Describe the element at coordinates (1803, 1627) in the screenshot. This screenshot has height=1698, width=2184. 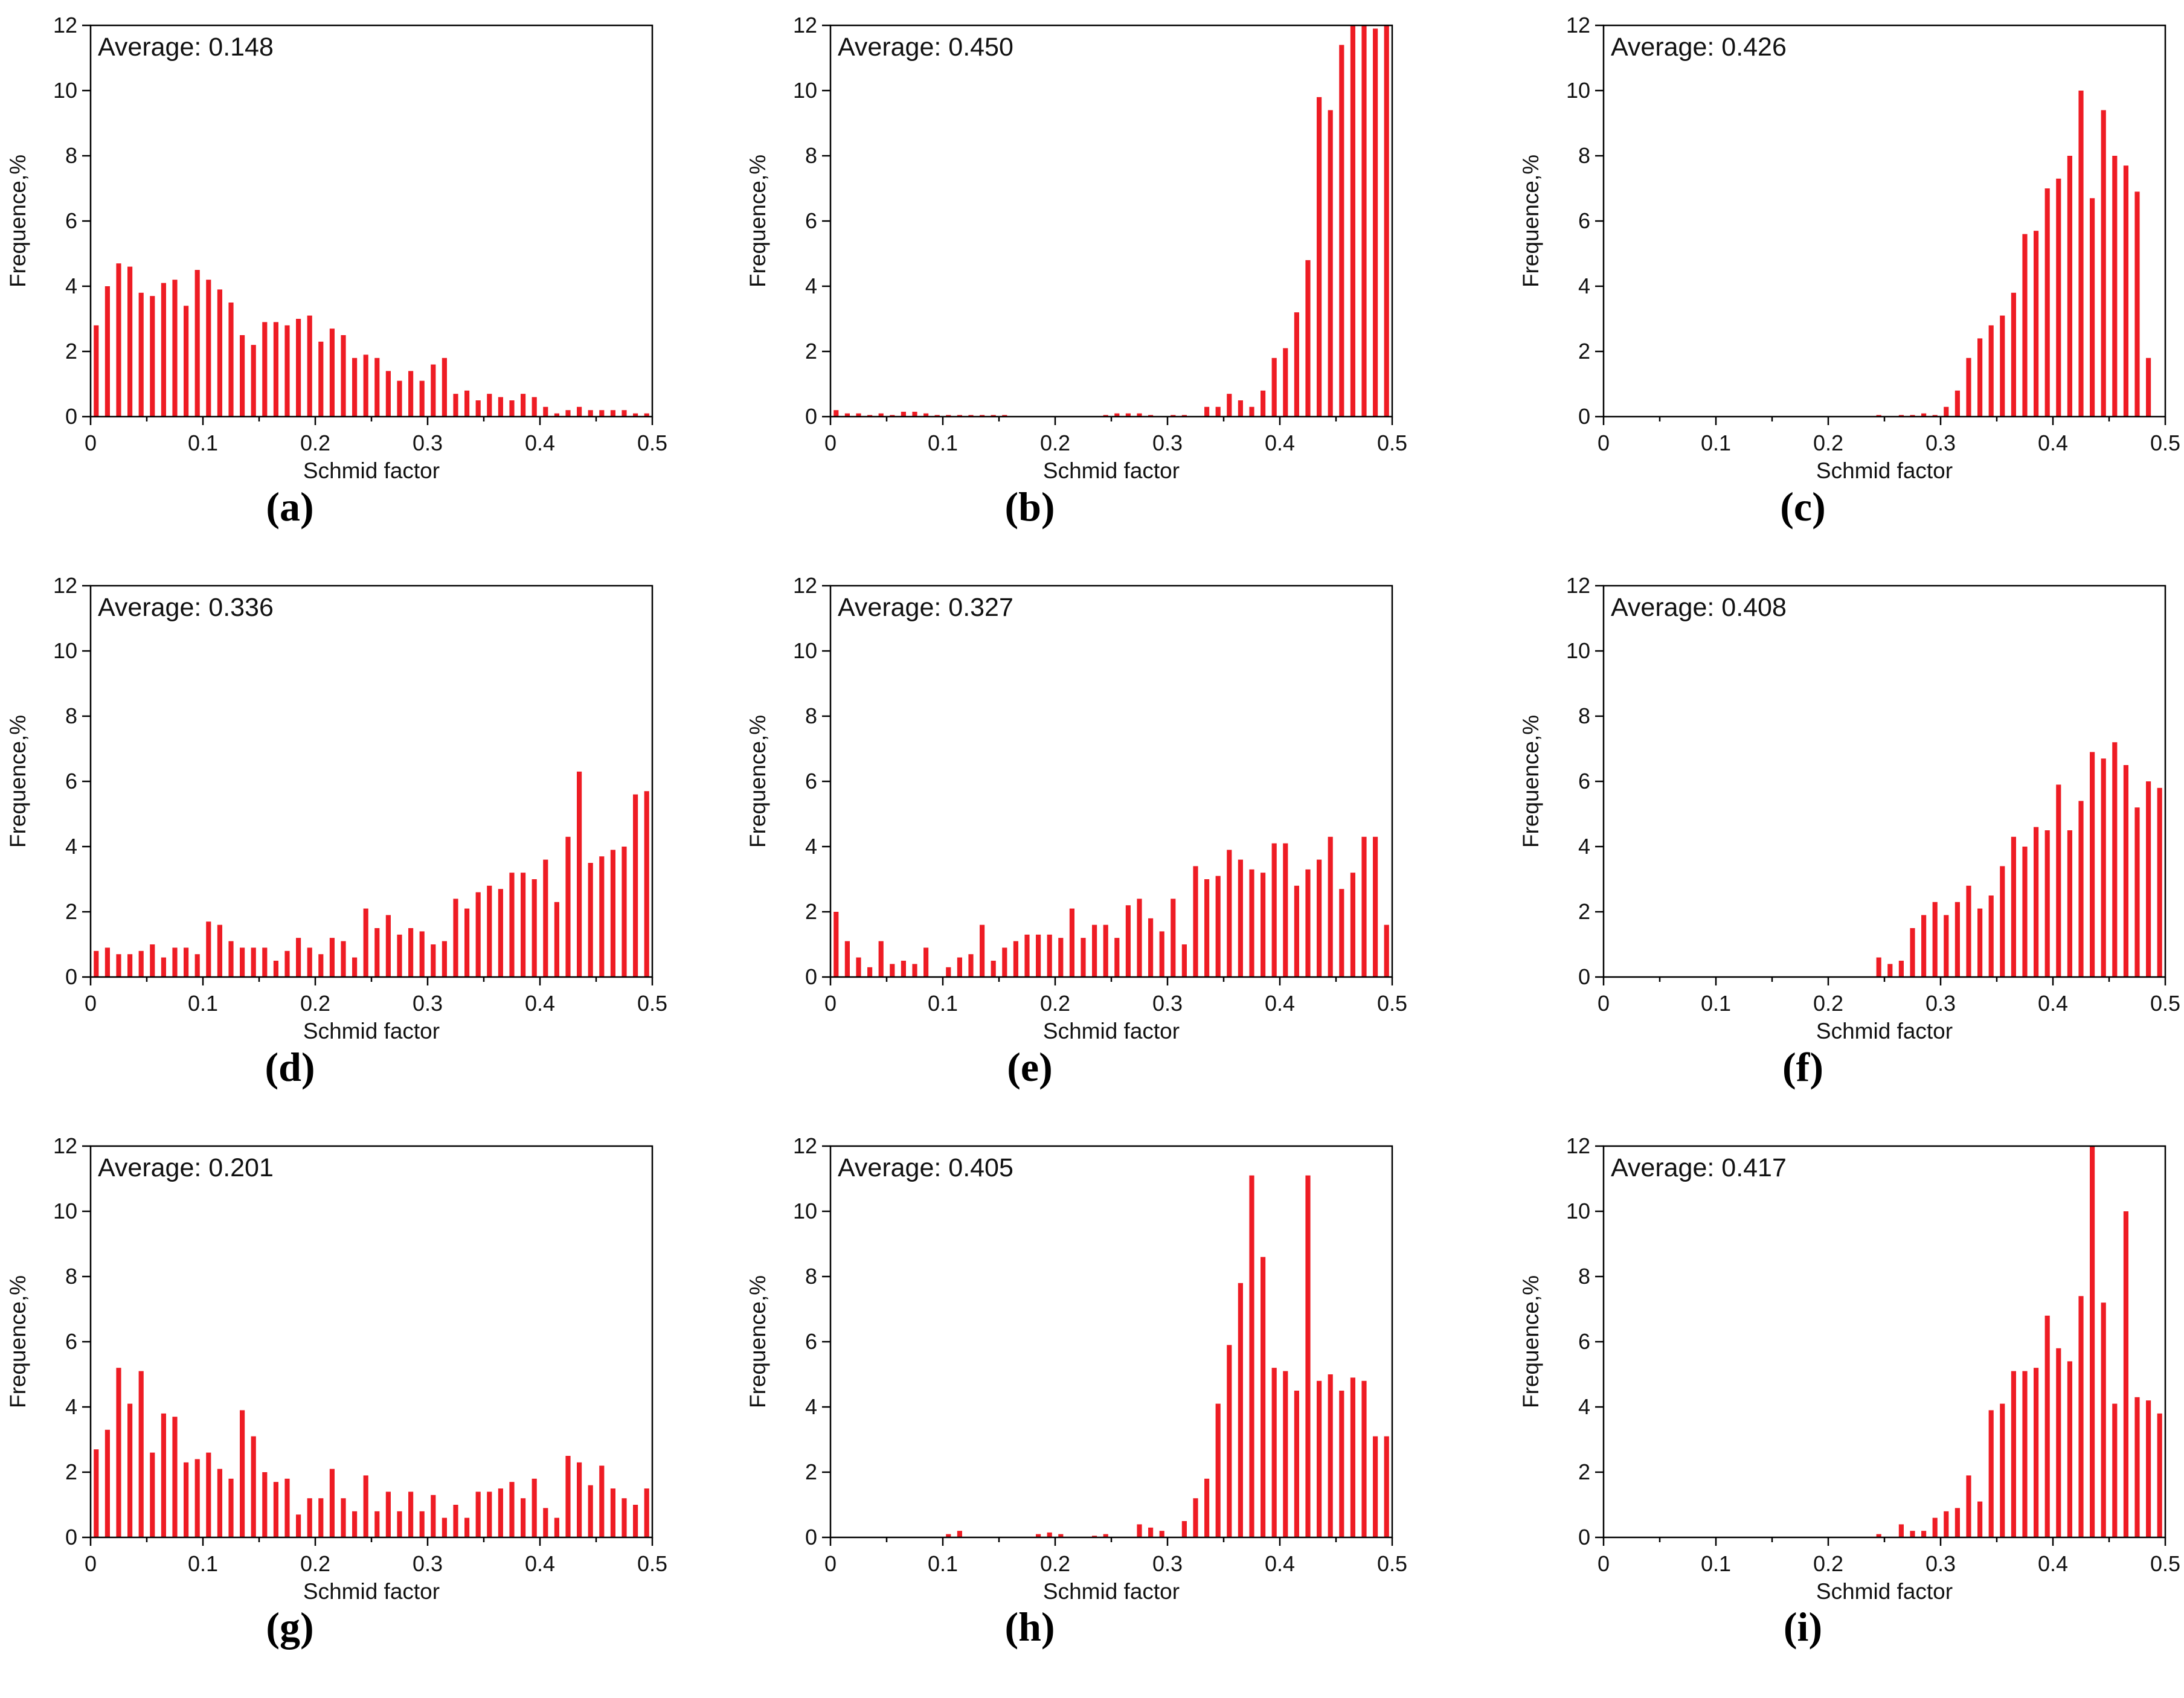
I see `panel-caption-i: (i)` at that location.